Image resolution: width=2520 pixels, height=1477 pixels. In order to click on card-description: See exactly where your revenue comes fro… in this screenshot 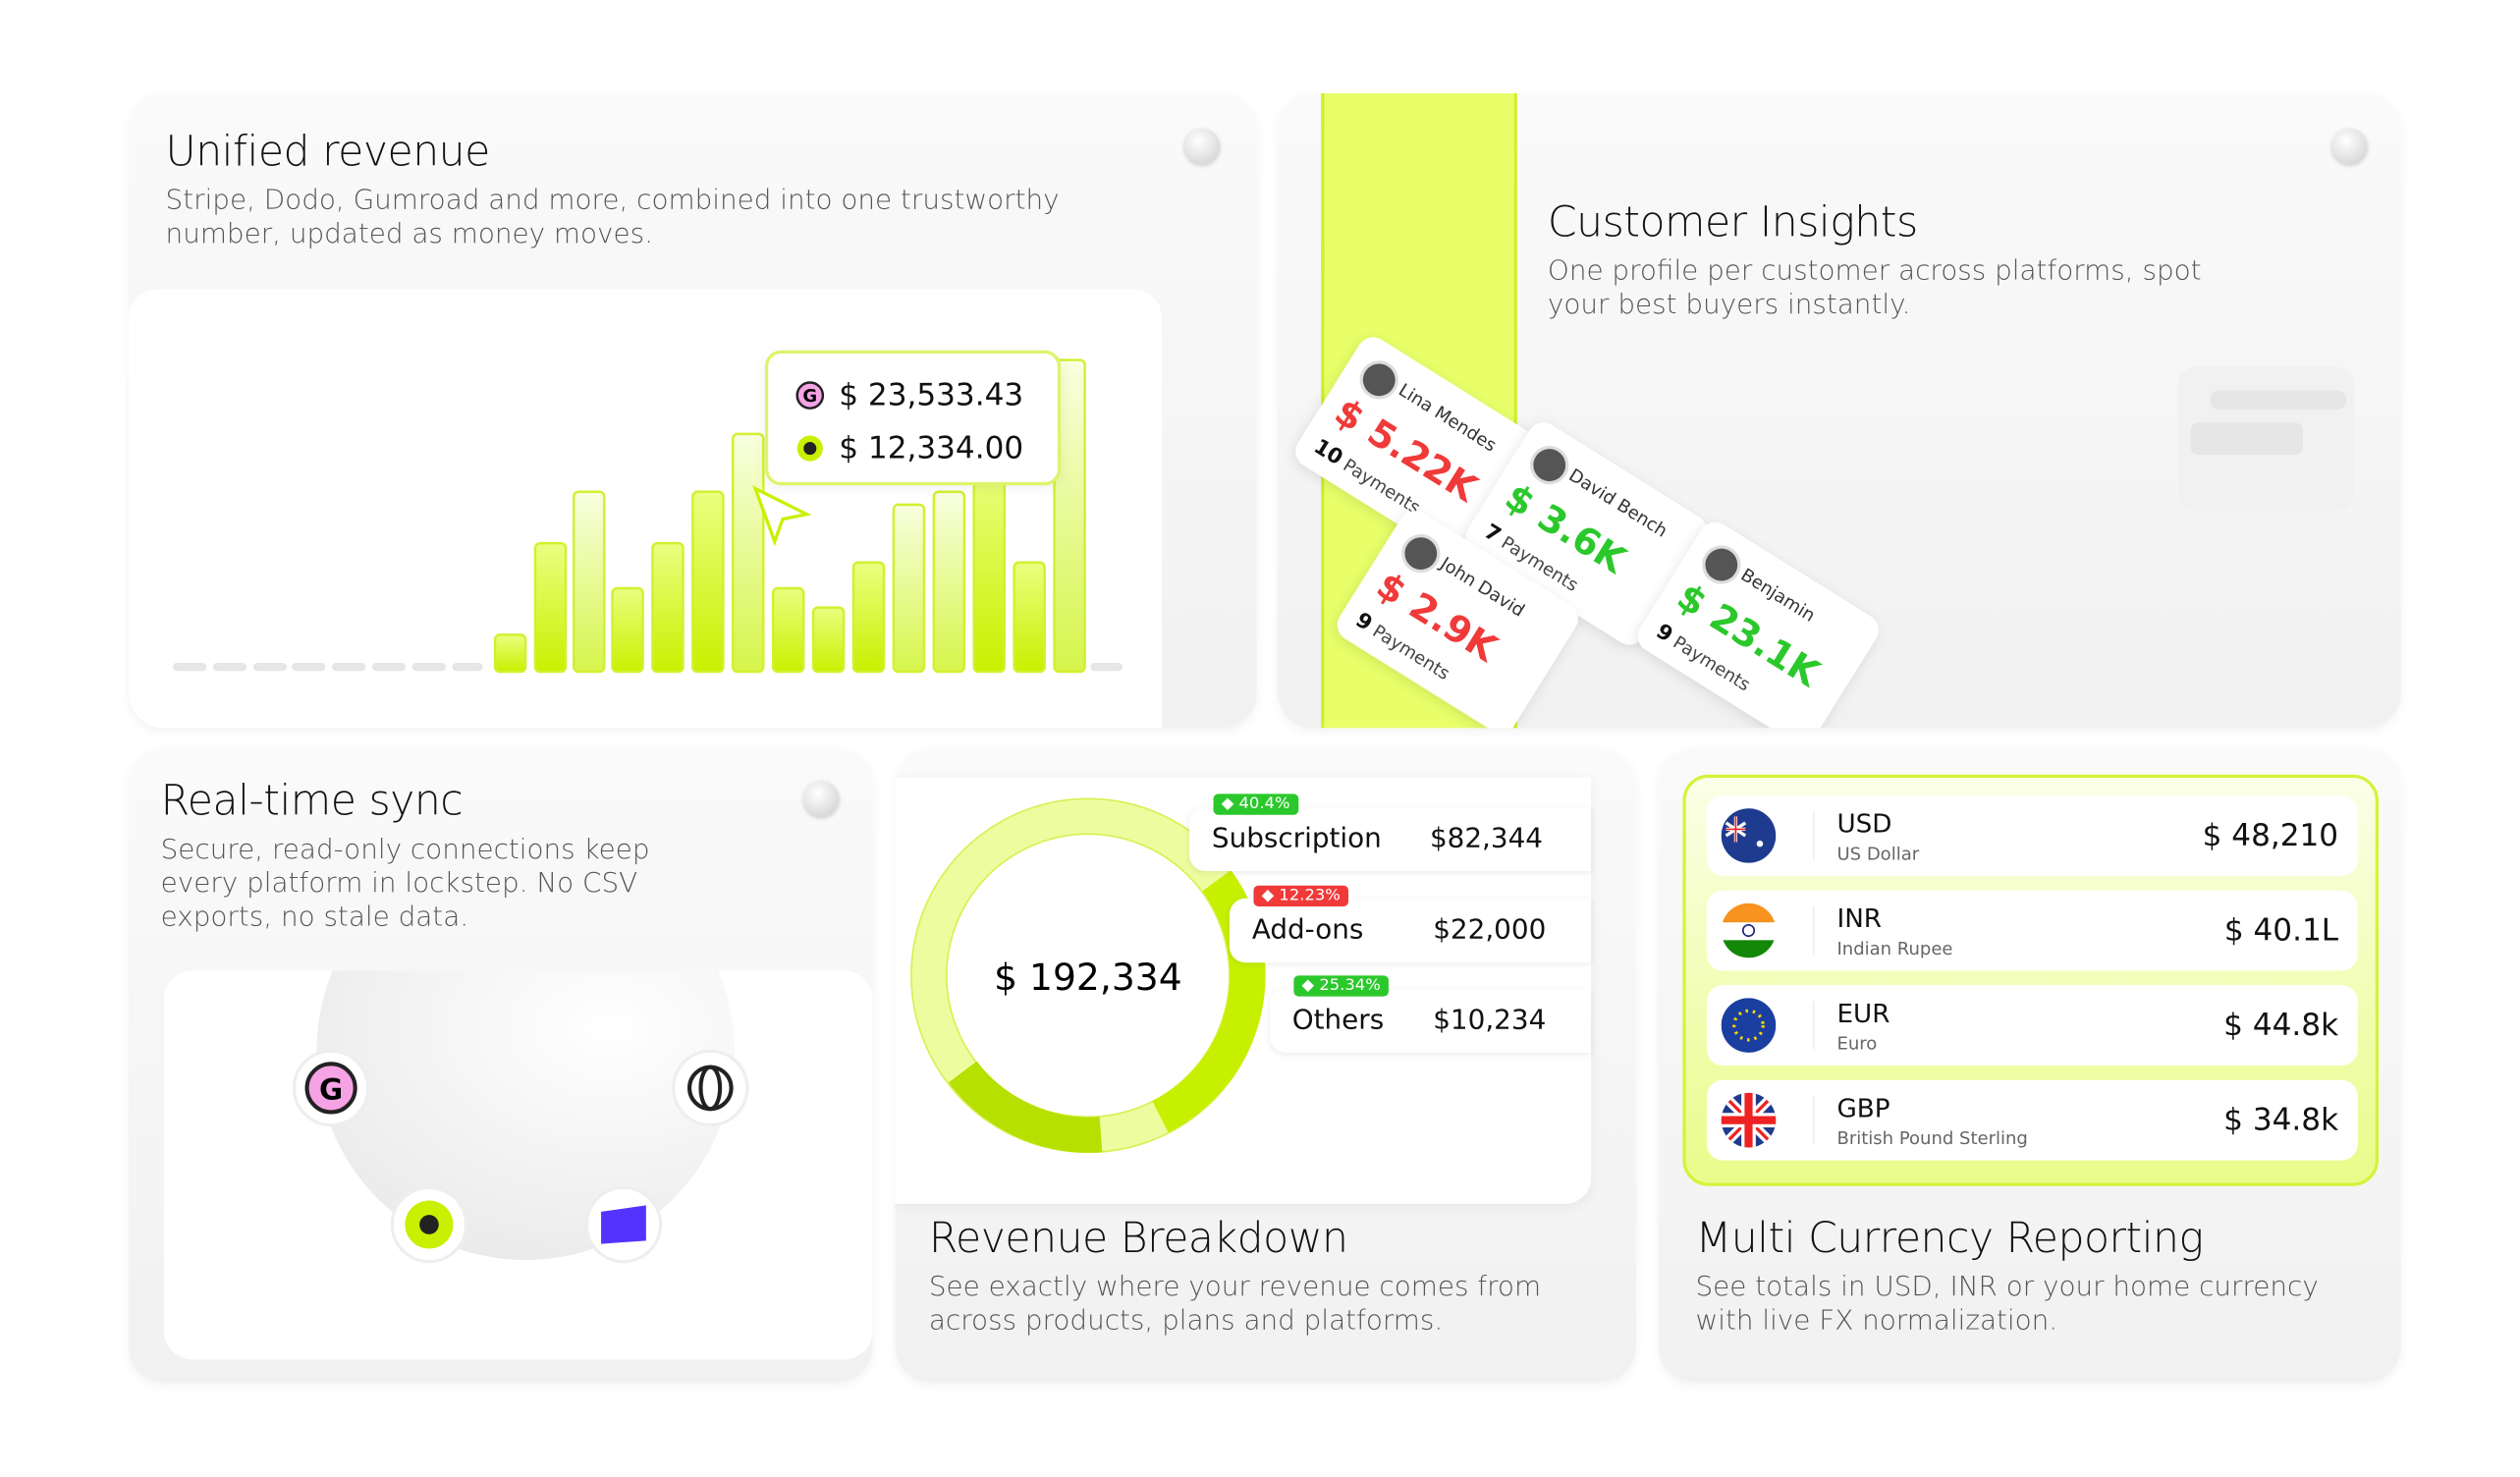, I will do `click(1235, 1304)`.